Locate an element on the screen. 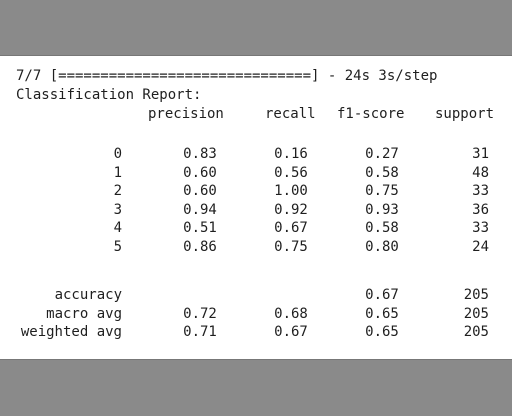 This screenshot has height=416, width=512. recall-value: 1.00 is located at coordinates (291, 191).